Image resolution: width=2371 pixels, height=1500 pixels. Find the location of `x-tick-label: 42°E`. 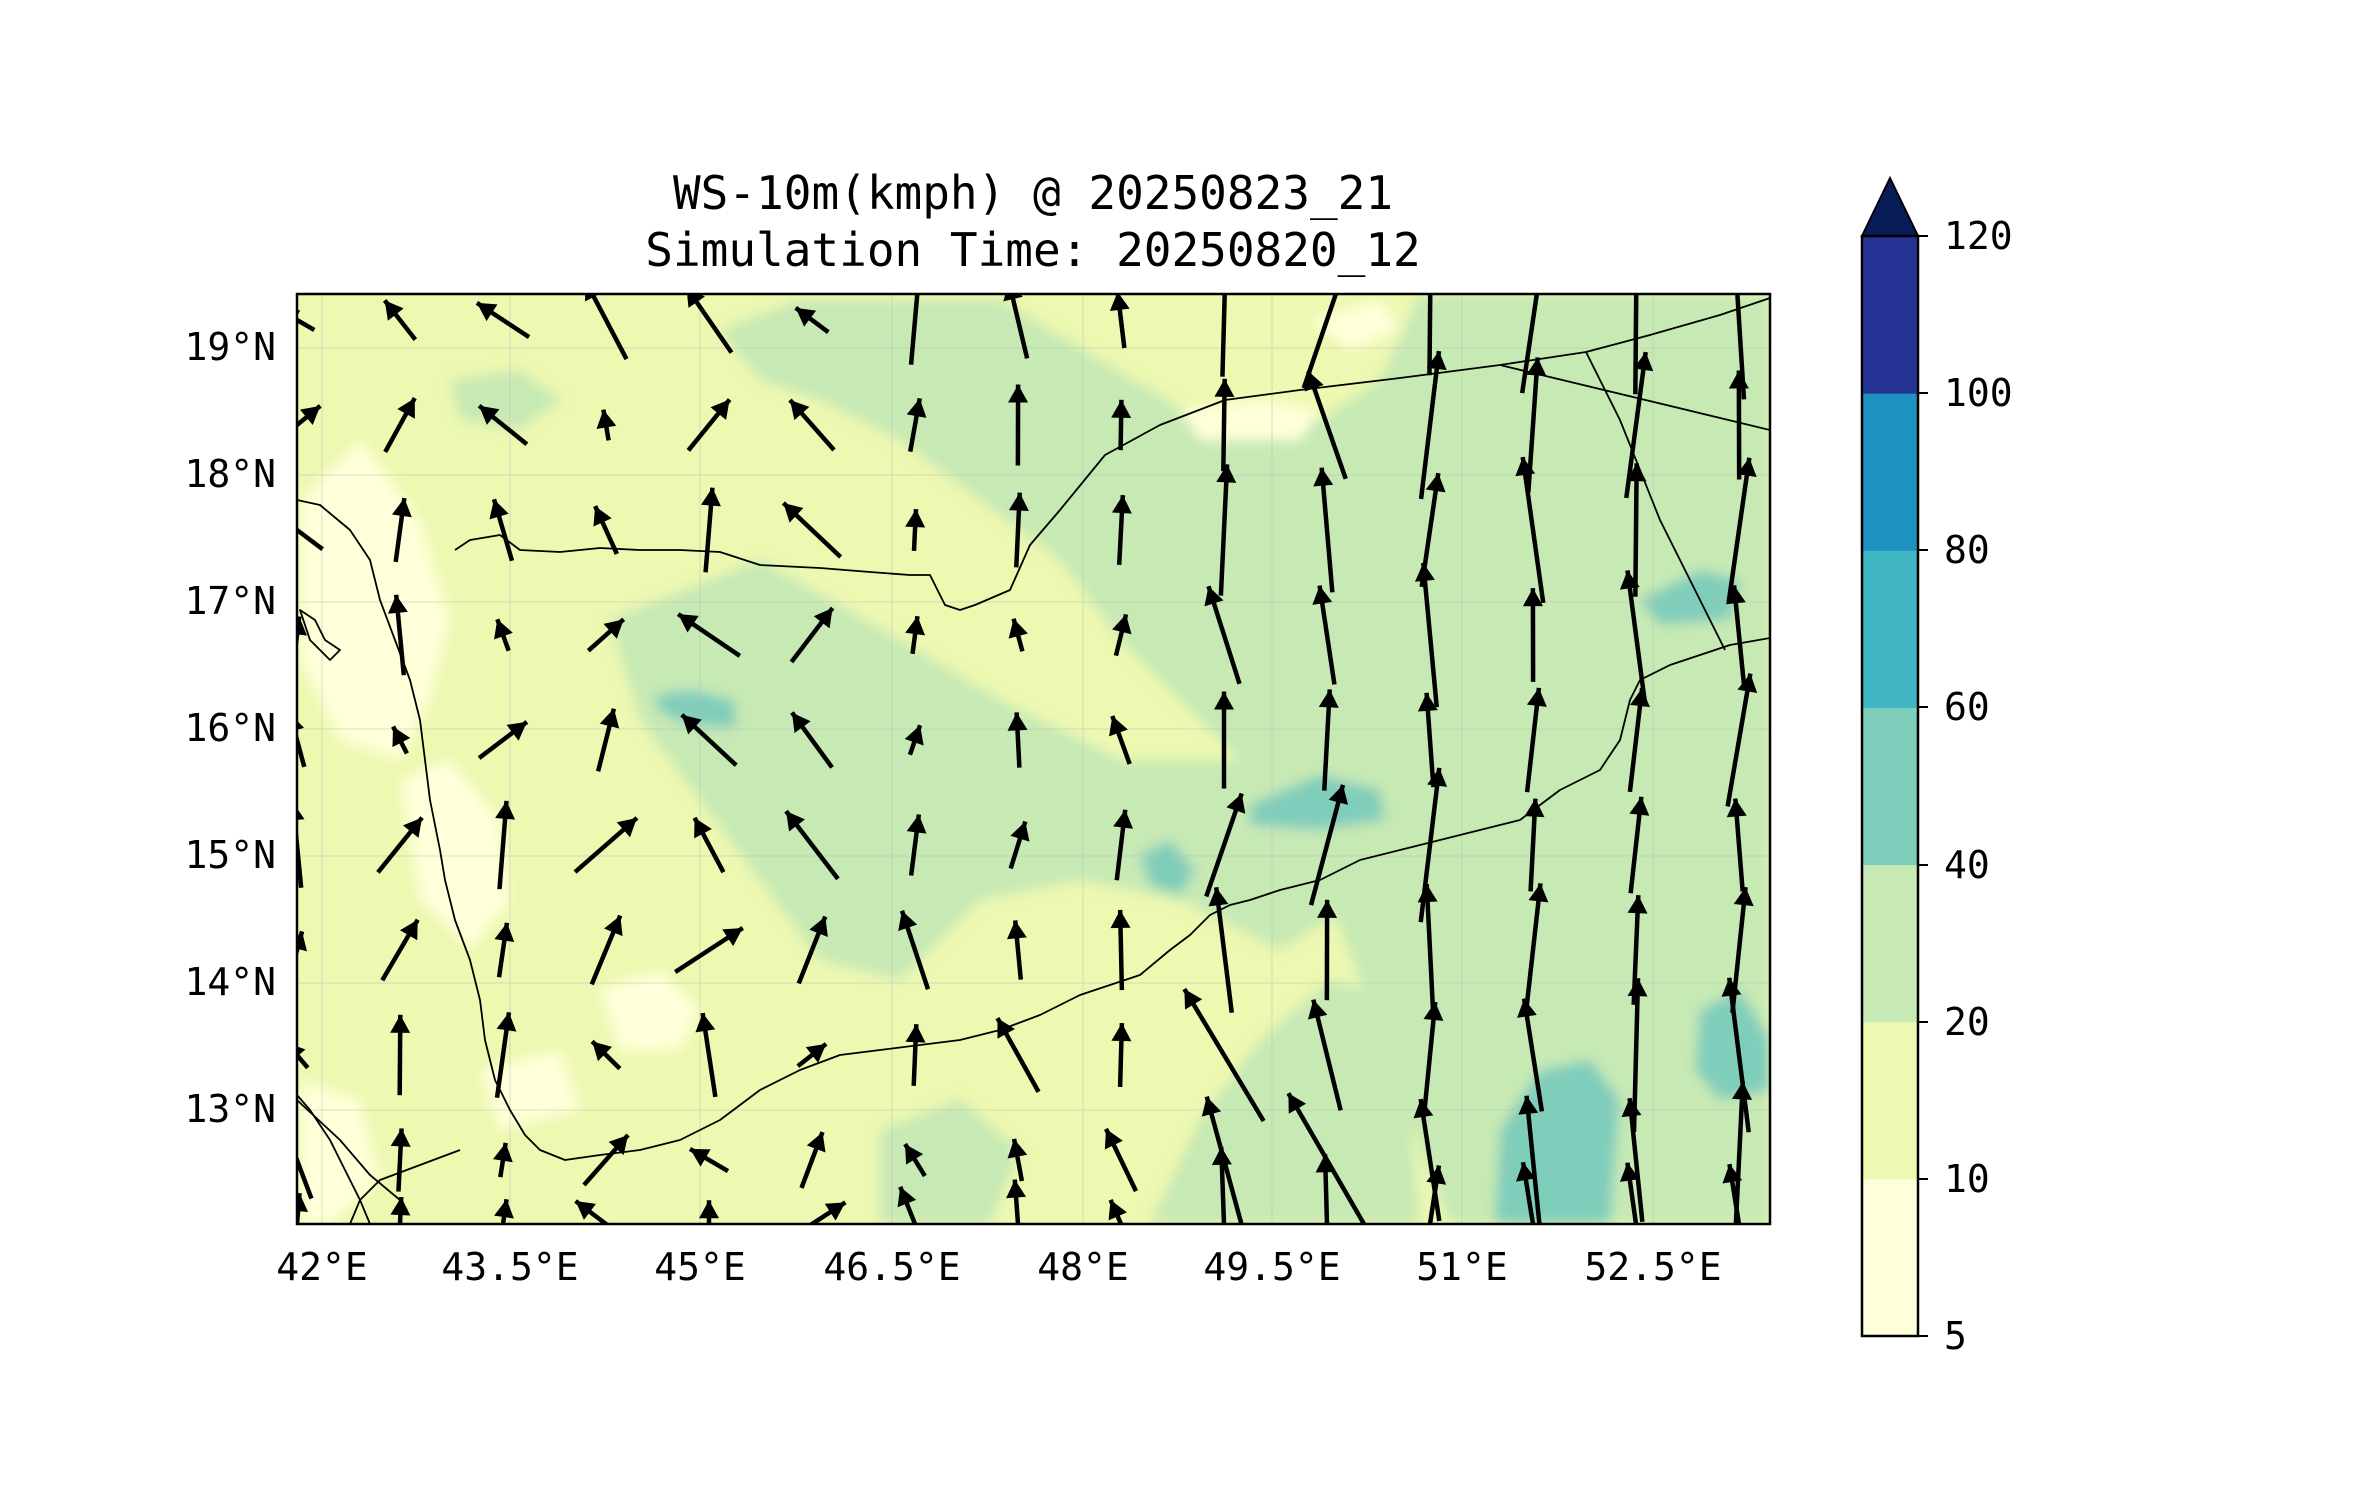

x-tick-label: 42°E is located at coordinates (322, 1267).